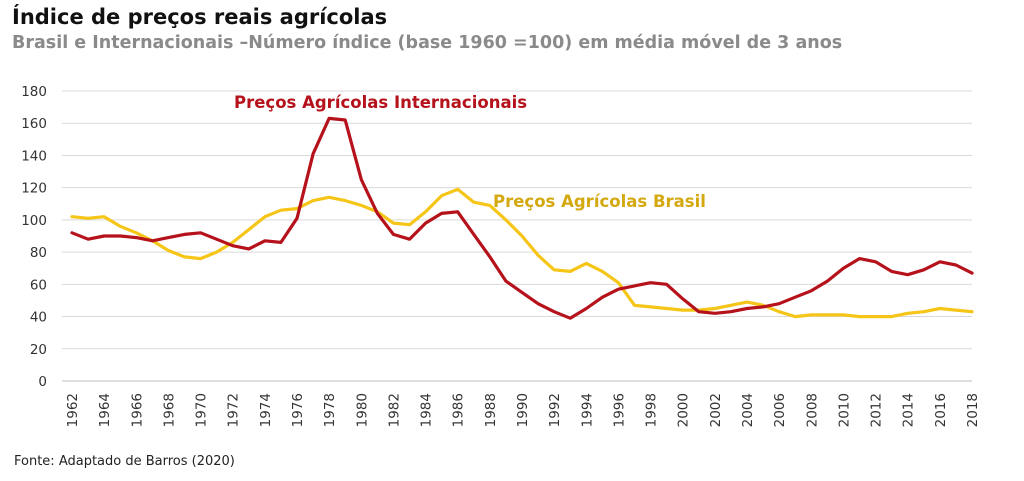  Describe the element at coordinates (748, 410) in the screenshot. I see `x-tick-label: 2004` at that location.